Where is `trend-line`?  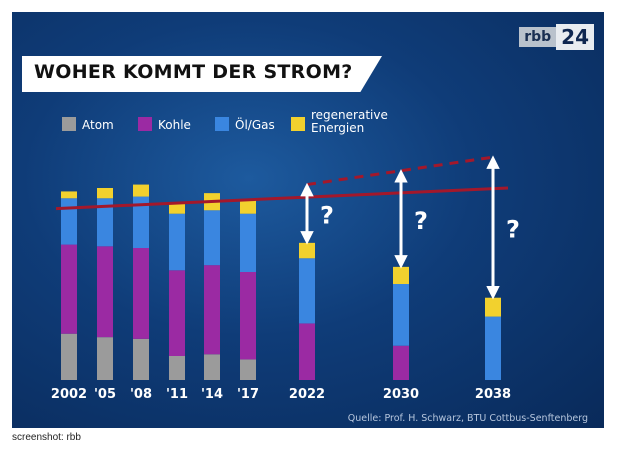 trend-line is located at coordinates (282, 198).